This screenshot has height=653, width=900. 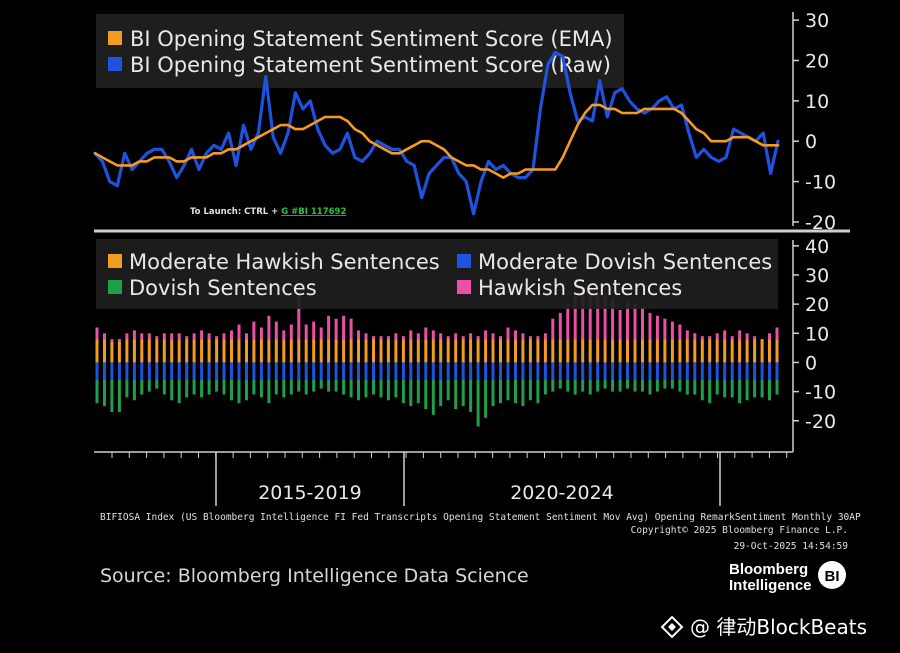 What do you see at coordinates (832, 576) in the screenshot?
I see `bi-badge-text: BI` at bounding box center [832, 576].